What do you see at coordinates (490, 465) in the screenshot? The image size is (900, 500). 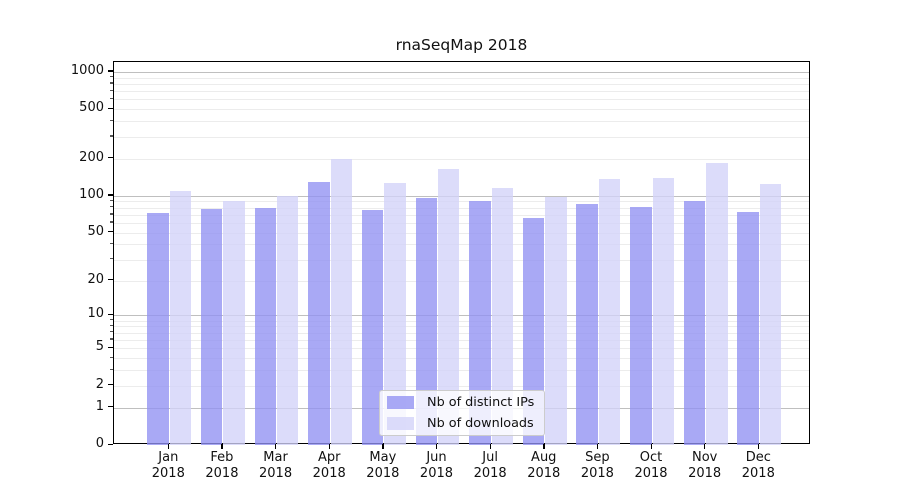 I see `x-tick-label: Jul 2018` at bounding box center [490, 465].